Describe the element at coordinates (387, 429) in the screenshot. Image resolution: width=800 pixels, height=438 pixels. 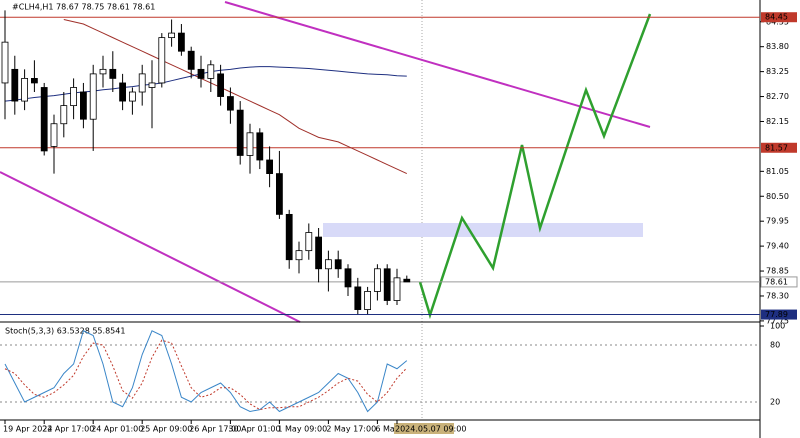
I see `x-tick-label: 6 May` at that location.